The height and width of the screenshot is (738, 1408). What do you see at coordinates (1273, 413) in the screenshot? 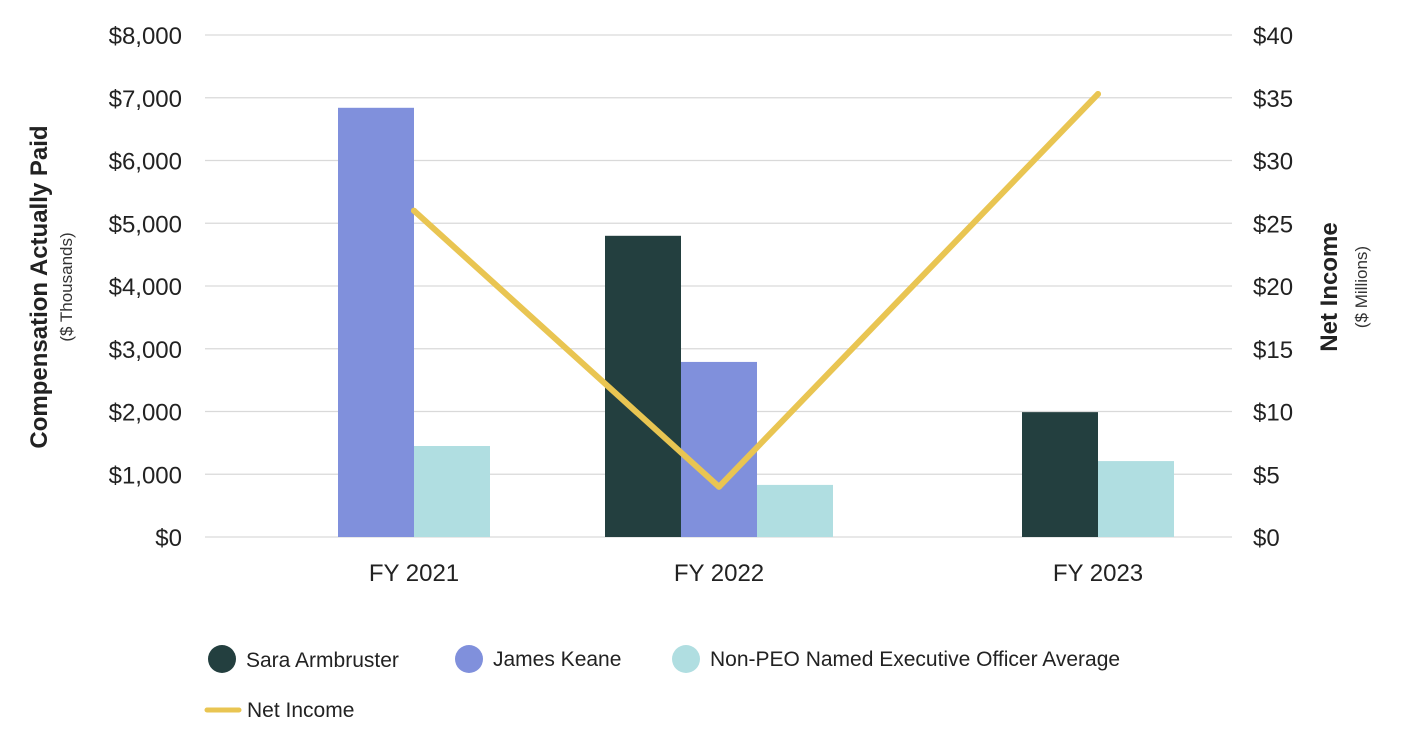
I see `right-tick-label: $10` at bounding box center [1273, 413].